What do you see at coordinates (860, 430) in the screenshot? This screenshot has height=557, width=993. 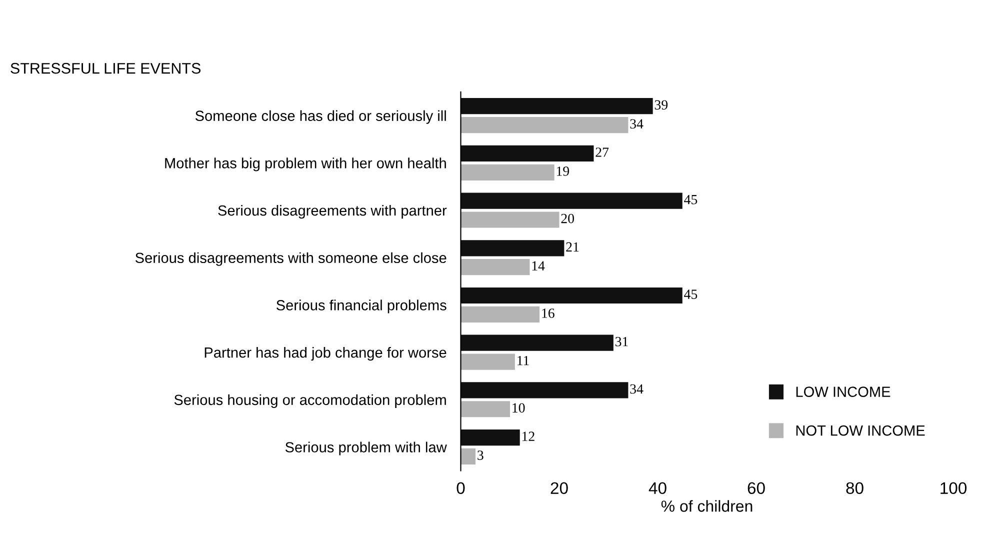 I see `legend-label: NOT LOW INCOME` at bounding box center [860, 430].